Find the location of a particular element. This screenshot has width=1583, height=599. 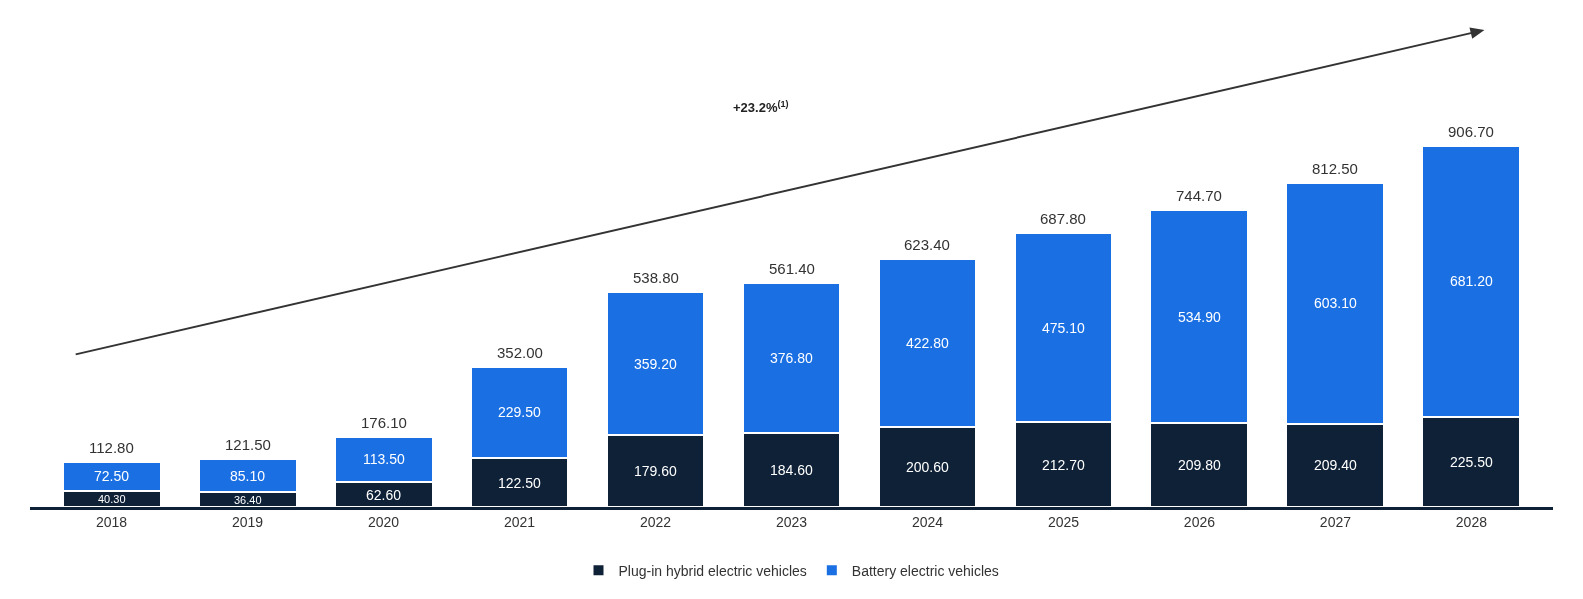

data-label: 36.40 is located at coordinates (248, 500).